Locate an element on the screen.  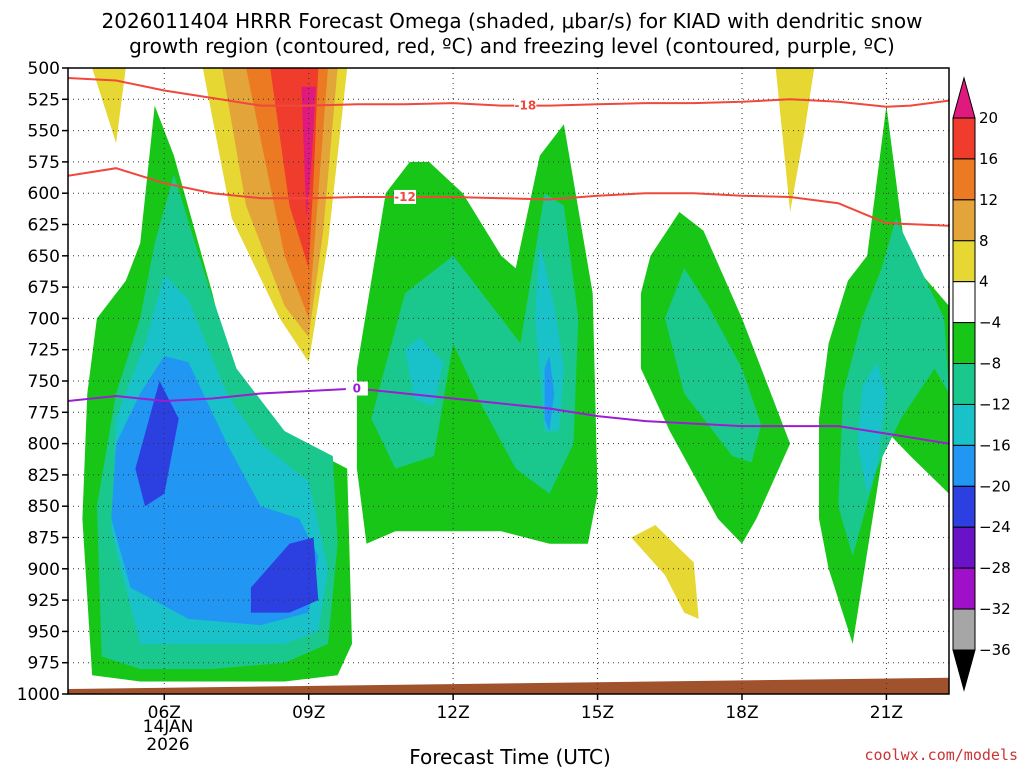
colorbar-label: −32 is located at coordinates (995, 609).